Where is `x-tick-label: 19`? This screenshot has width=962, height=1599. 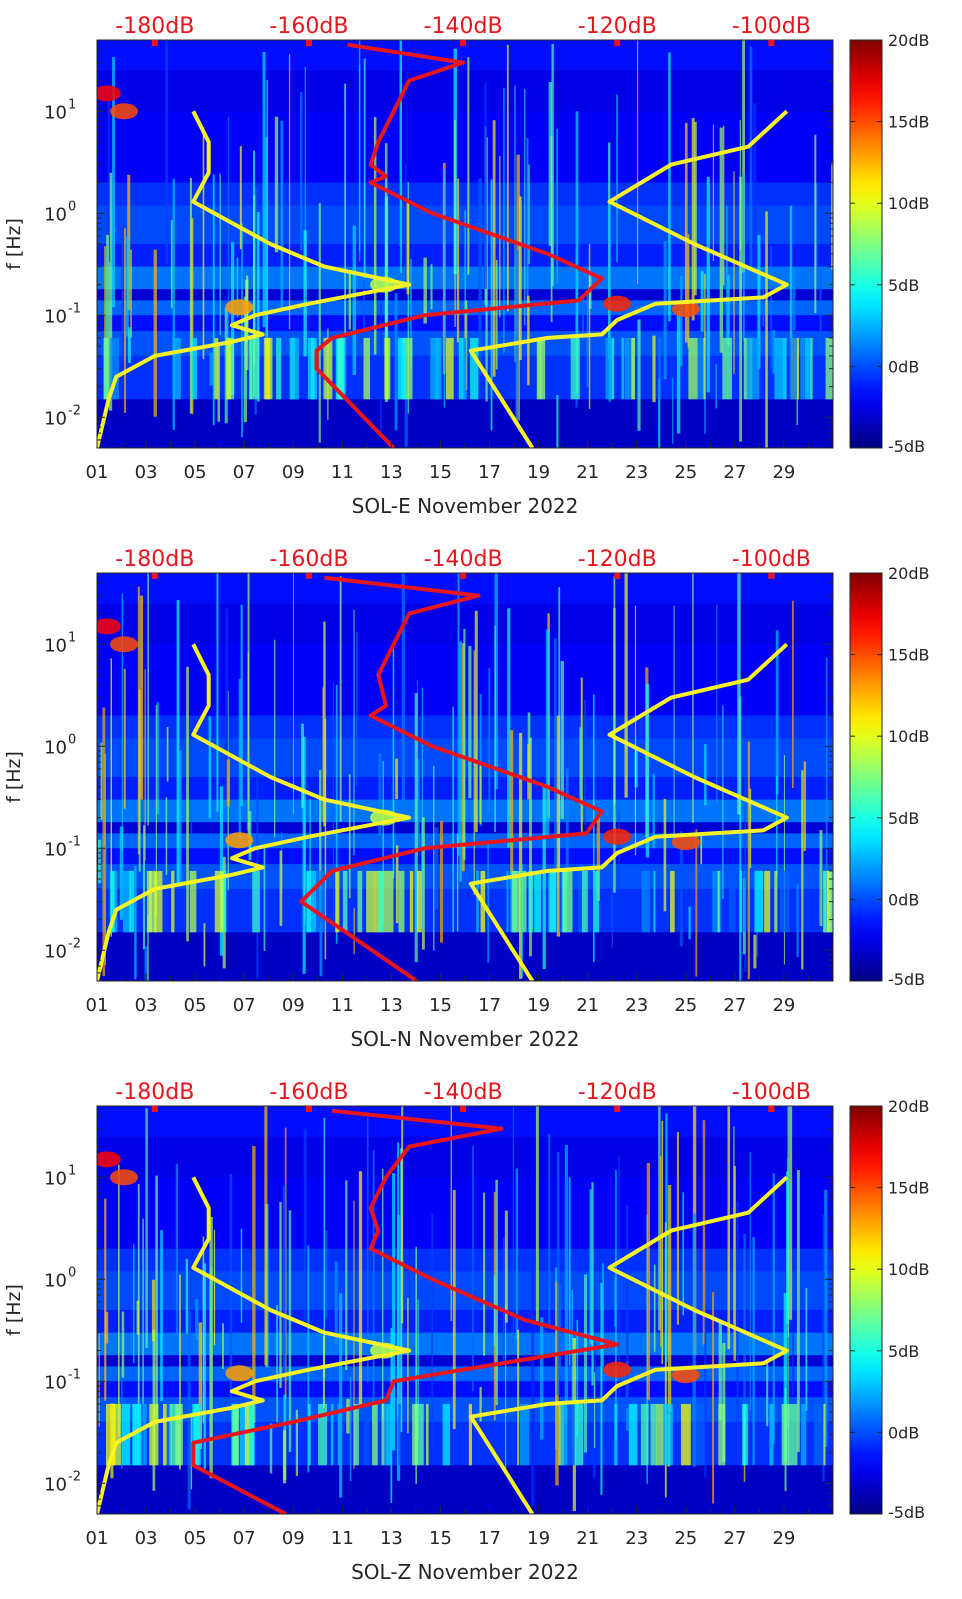
x-tick-label: 19 is located at coordinates (538, 1005).